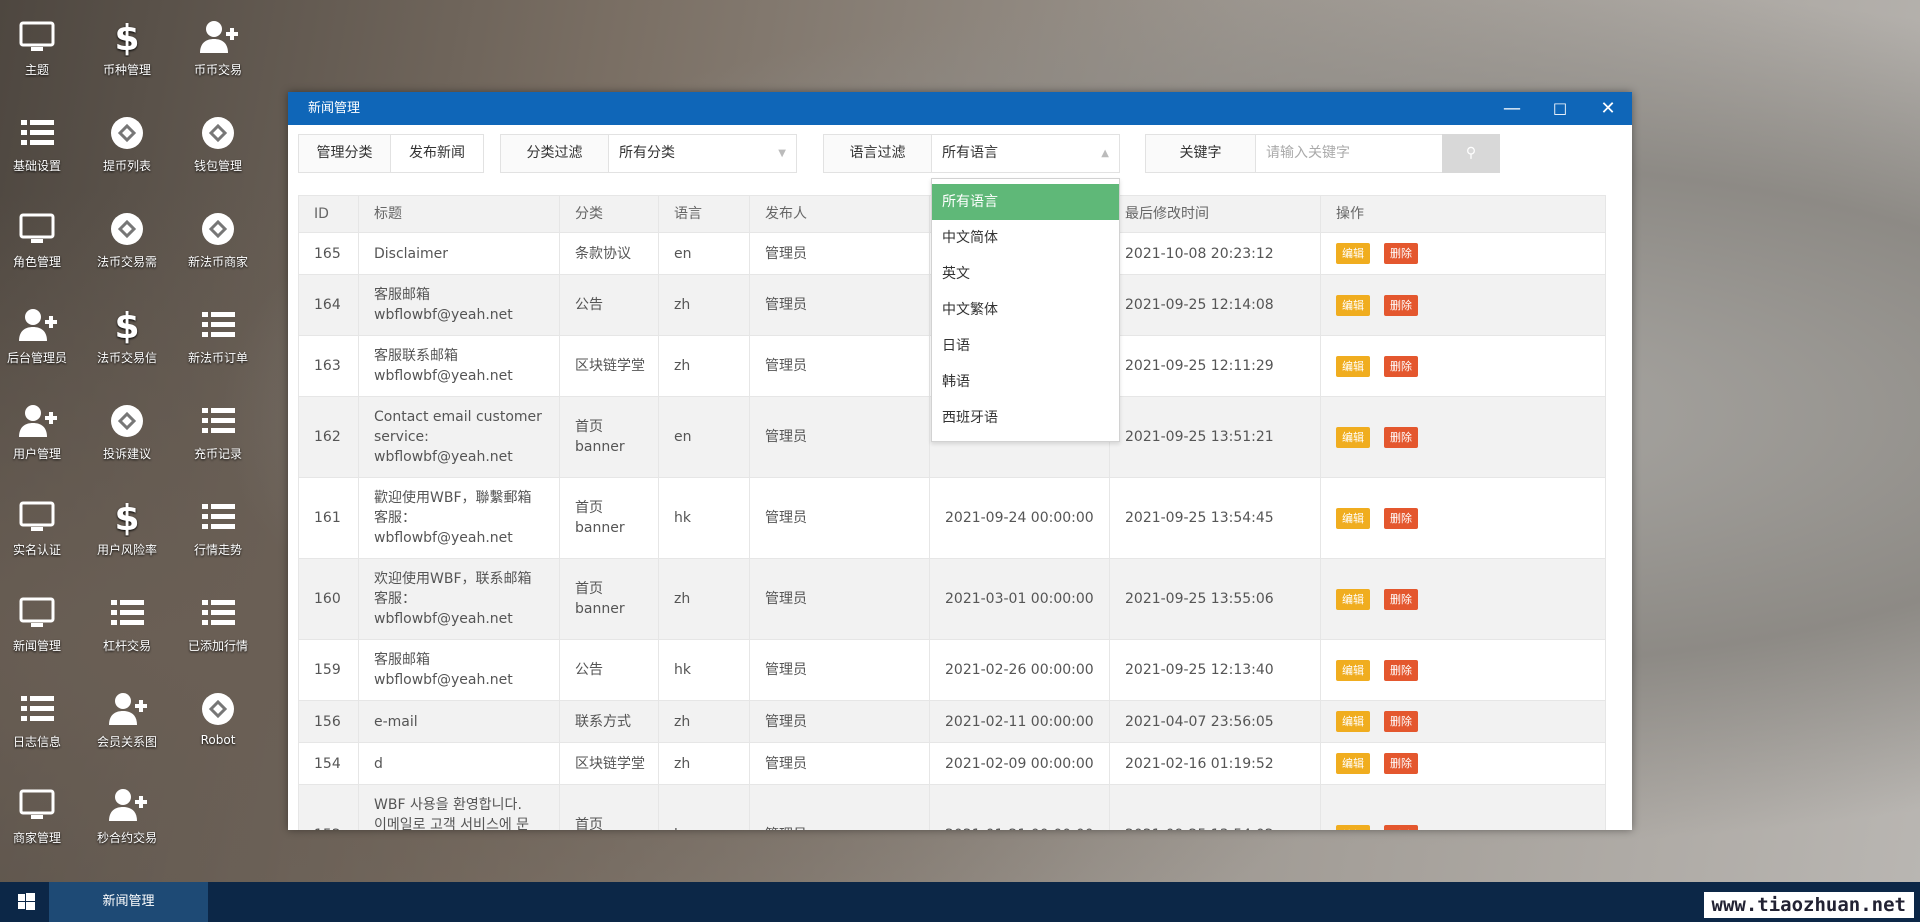  Describe the element at coordinates (127, 239) in the screenshot. I see `desktop-icon: 法币交易需` at that location.